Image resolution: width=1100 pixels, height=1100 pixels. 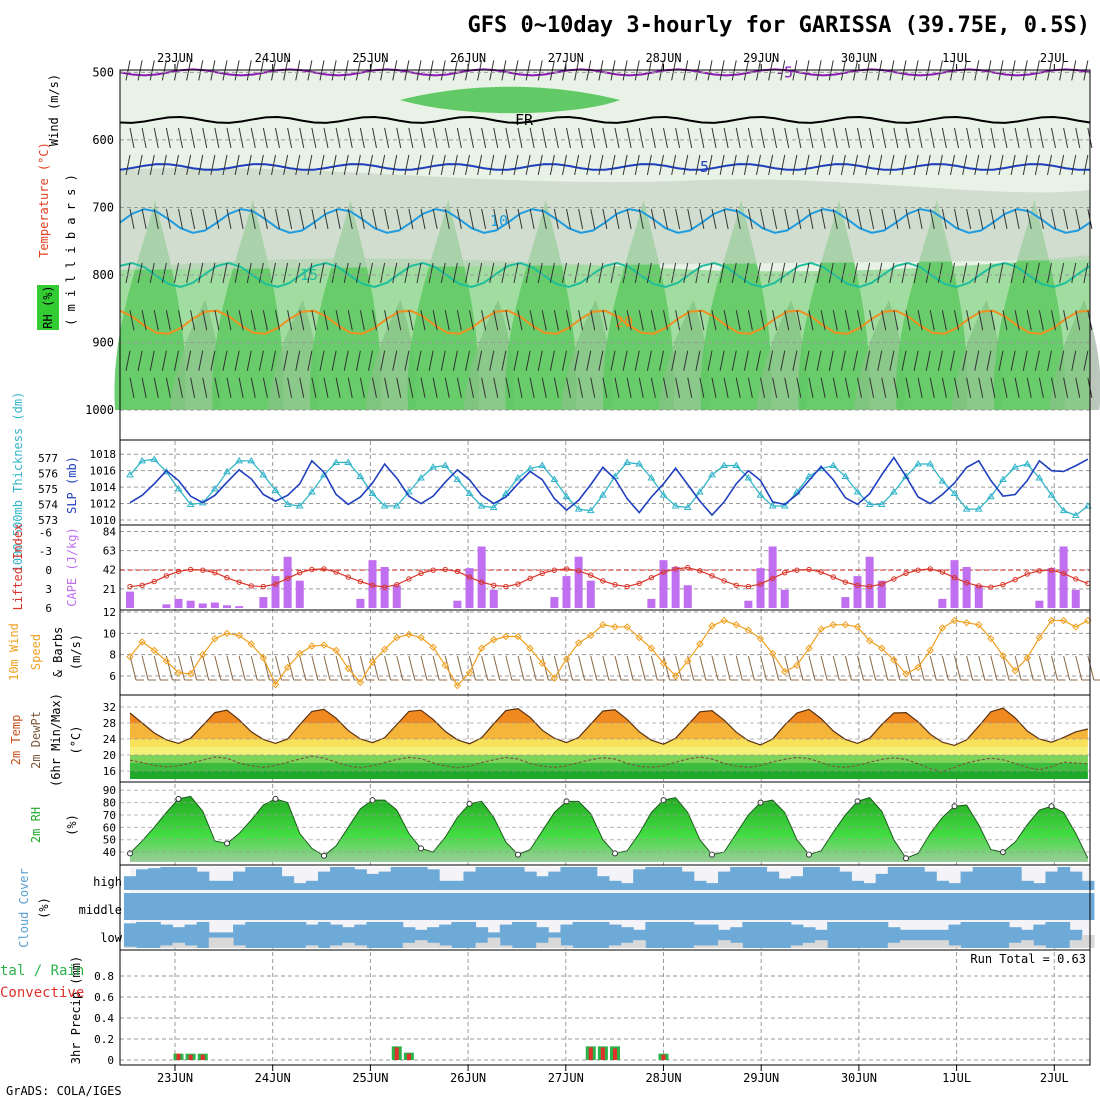 What do you see at coordinates (859, 58) in the screenshot?
I see `top-date-label: 30JUN` at bounding box center [859, 58].